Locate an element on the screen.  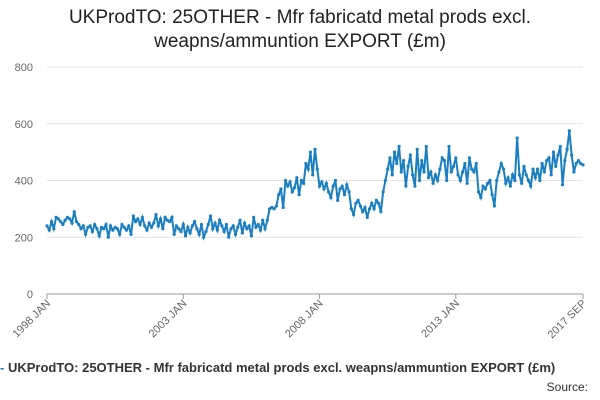
legend-swatch: - is located at coordinates (4, 367).